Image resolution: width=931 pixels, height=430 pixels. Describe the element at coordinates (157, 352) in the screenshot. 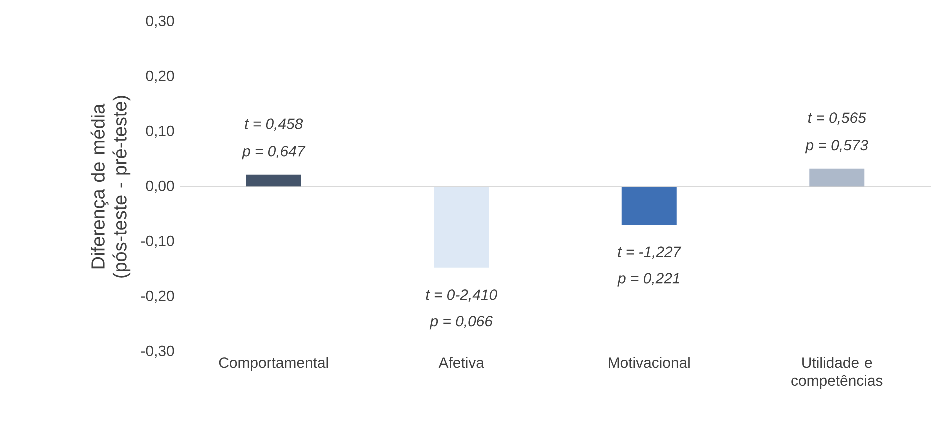

I see `y-tick-label: -0,30` at that location.